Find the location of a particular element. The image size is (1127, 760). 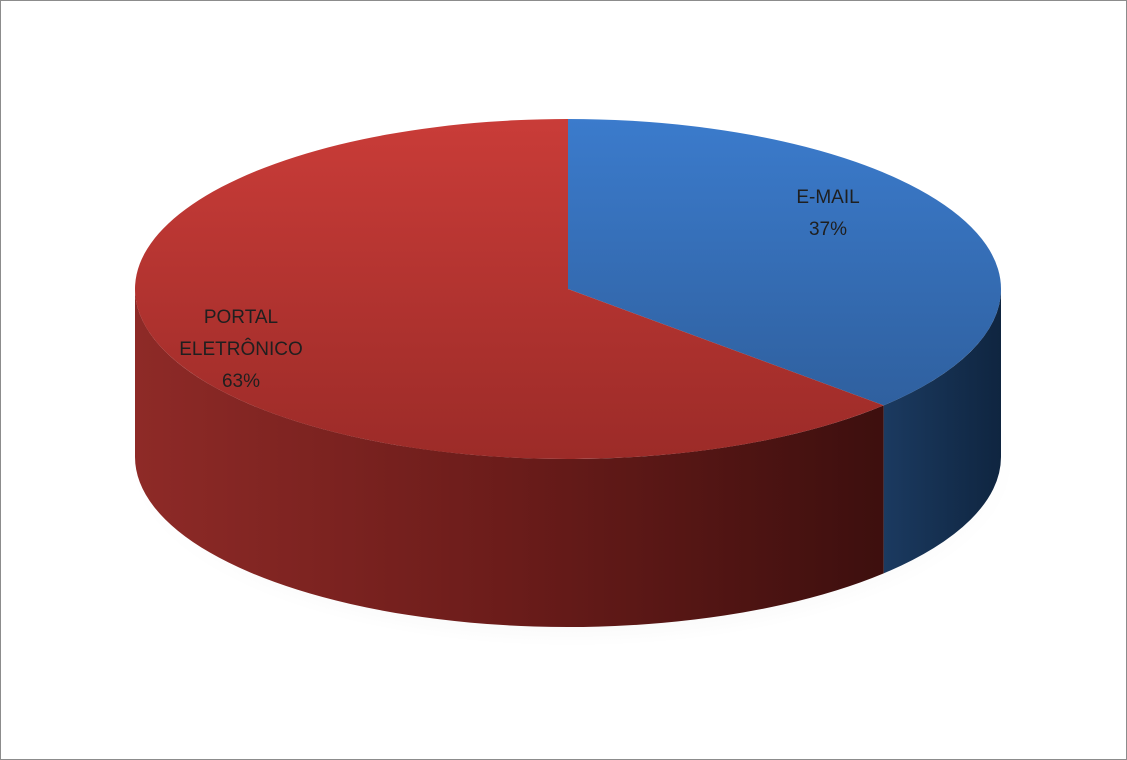

slice-category-label: ELETRÔNICO is located at coordinates (241, 349).